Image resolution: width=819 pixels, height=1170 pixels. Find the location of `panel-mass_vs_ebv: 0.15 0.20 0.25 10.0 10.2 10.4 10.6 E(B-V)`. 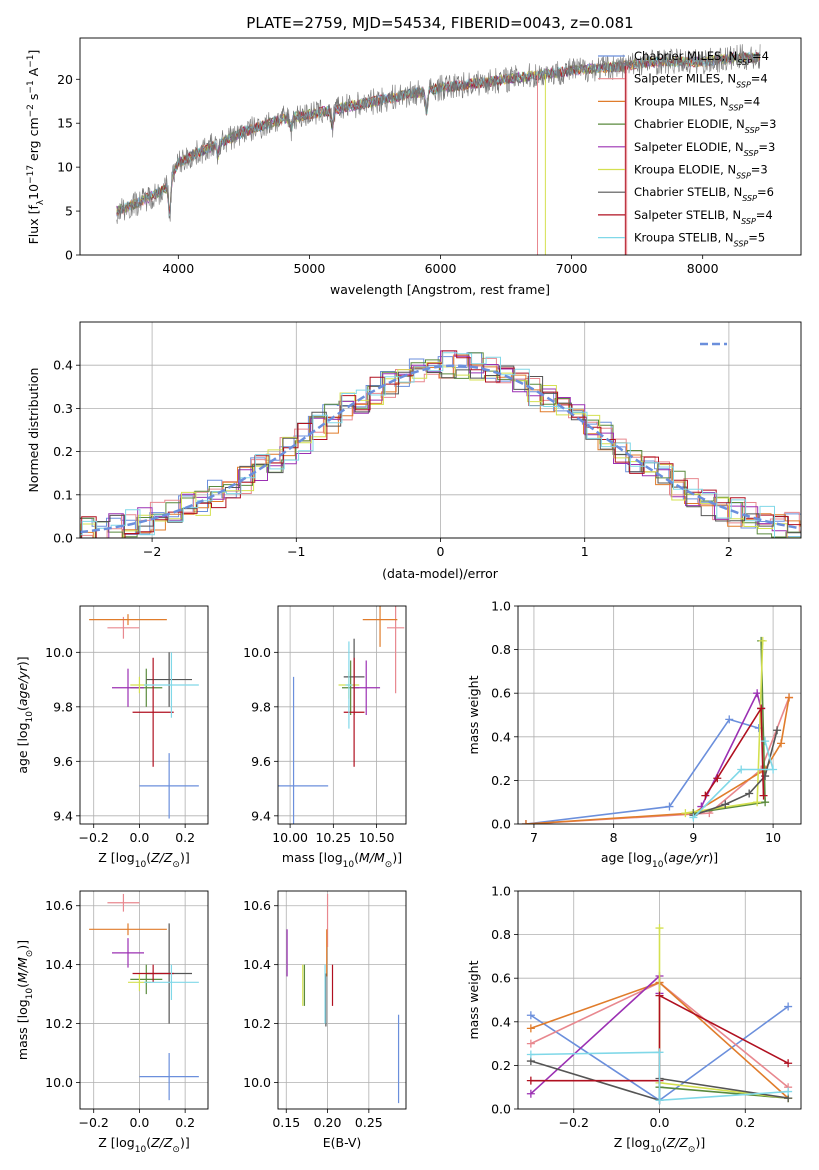

panel-mass_vs_ebv: 0.15 0.20 0.25 10.0 10.2 10.4 10.6 E(B-V) is located at coordinates (325, 1020).